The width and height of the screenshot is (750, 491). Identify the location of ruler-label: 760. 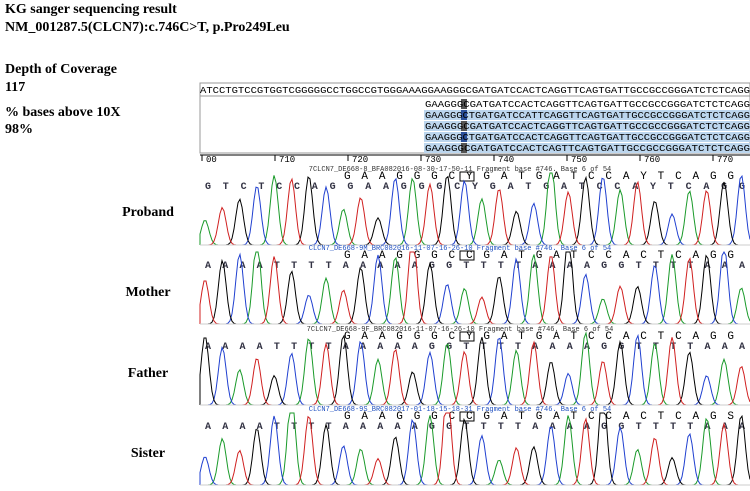
(652, 160).